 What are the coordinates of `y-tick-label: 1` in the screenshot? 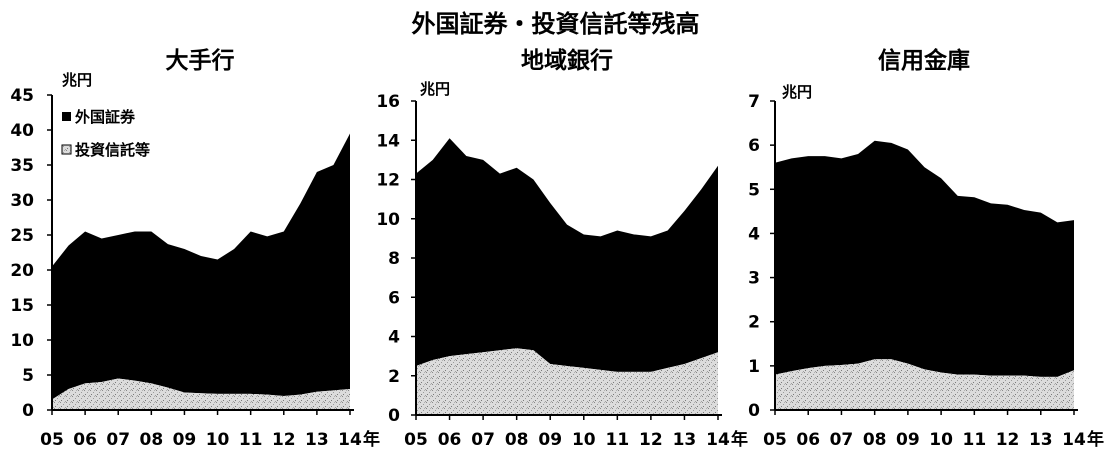 It's located at (754, 367).